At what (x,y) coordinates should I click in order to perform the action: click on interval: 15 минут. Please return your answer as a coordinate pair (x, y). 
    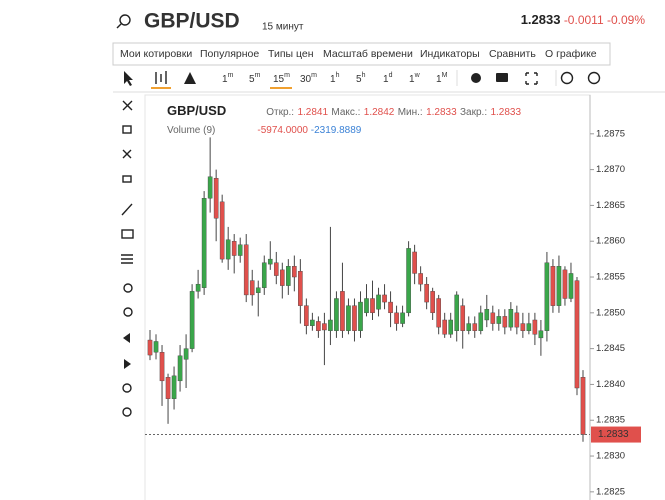
    Looking at the image, I should click on (283, 27).